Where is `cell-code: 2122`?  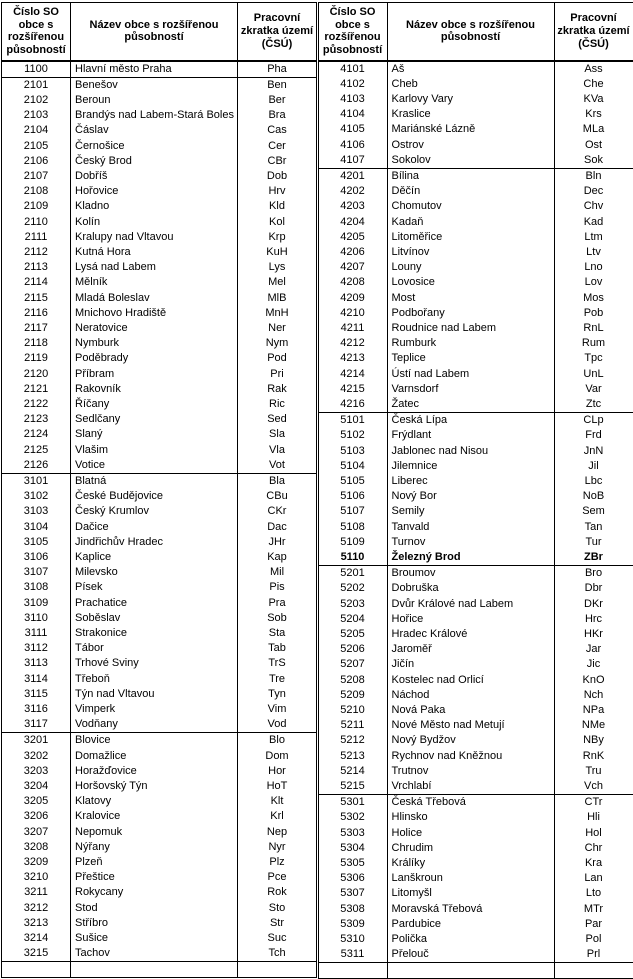 cell-code: 2122 is located at coordinates (36, 404).